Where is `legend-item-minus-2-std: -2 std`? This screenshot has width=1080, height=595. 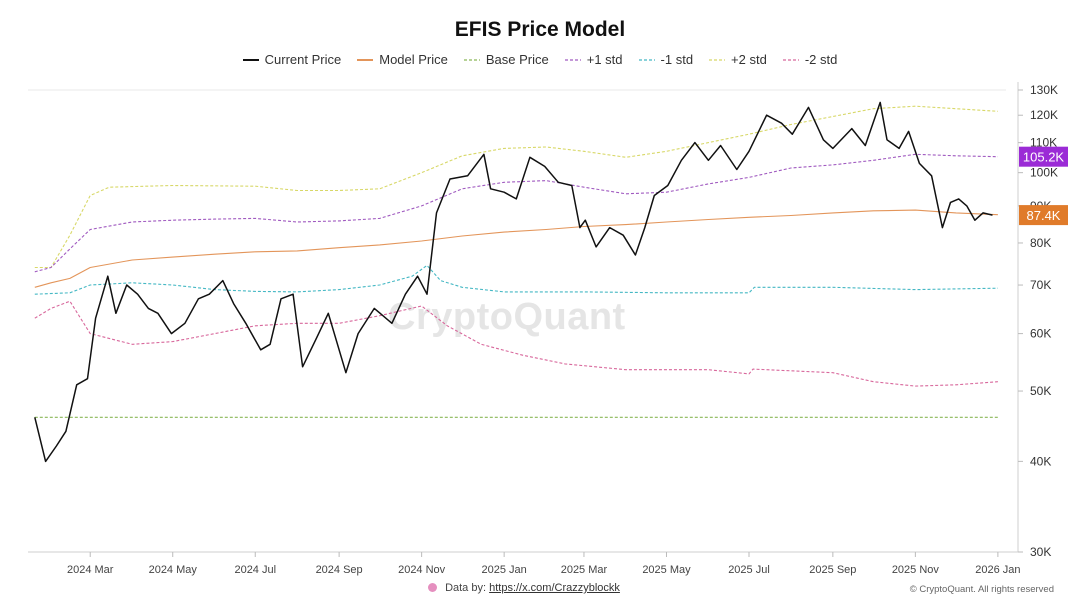
legend-item-minus-2-std: -2 std is located at coordinates (810, 59).